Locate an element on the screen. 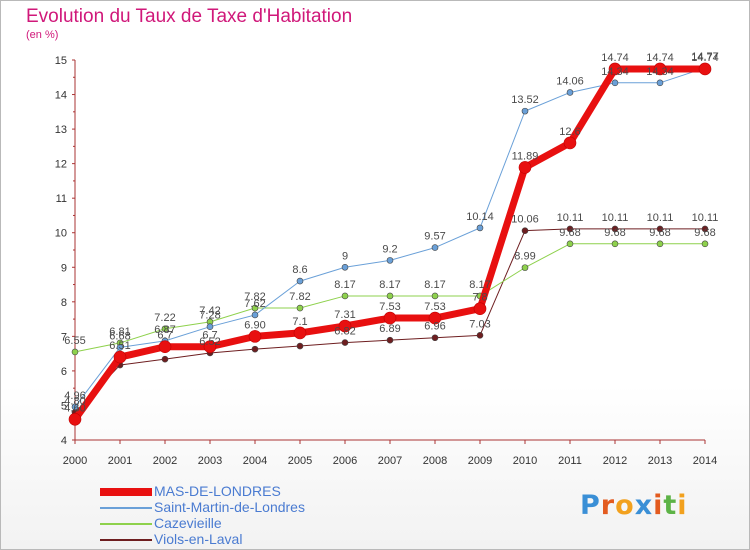  data-label-mas-de-londres: 12.6 is located at coordinates (569, 132).